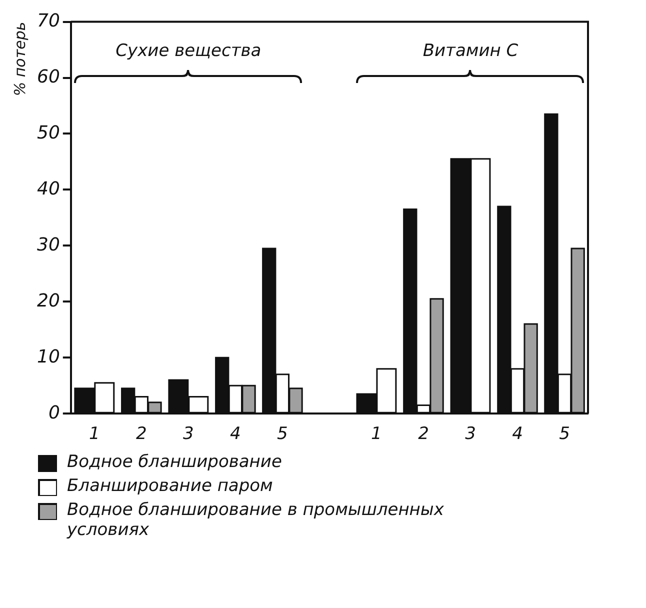 This screenshot has width=646, height=608. I want to click on y-tick-label: 60, so click(48, 77).